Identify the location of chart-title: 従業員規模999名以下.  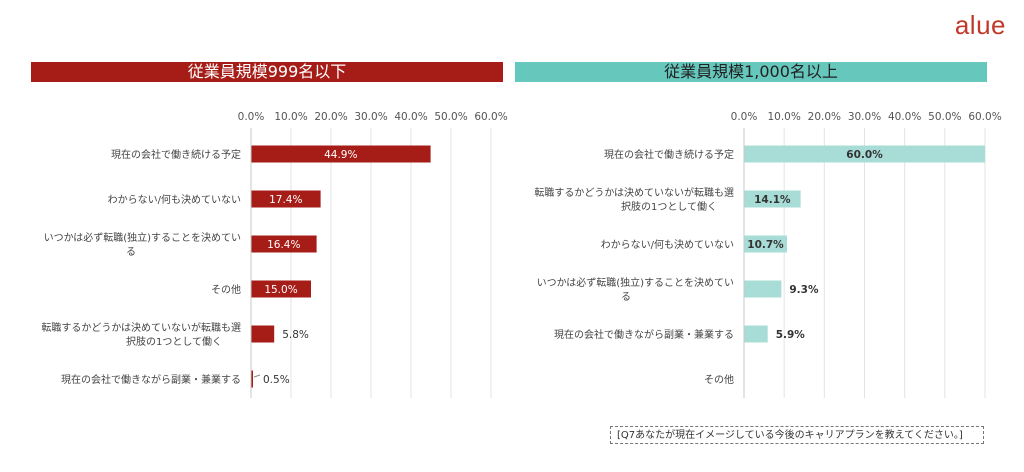
(267, 72).